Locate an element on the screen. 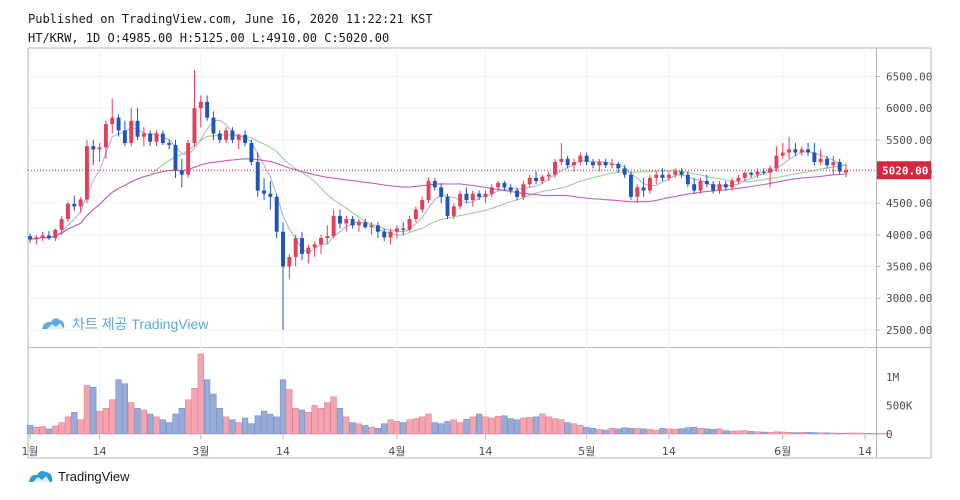  last-price-label: 5020.00 is located at coordinates (905, 170).